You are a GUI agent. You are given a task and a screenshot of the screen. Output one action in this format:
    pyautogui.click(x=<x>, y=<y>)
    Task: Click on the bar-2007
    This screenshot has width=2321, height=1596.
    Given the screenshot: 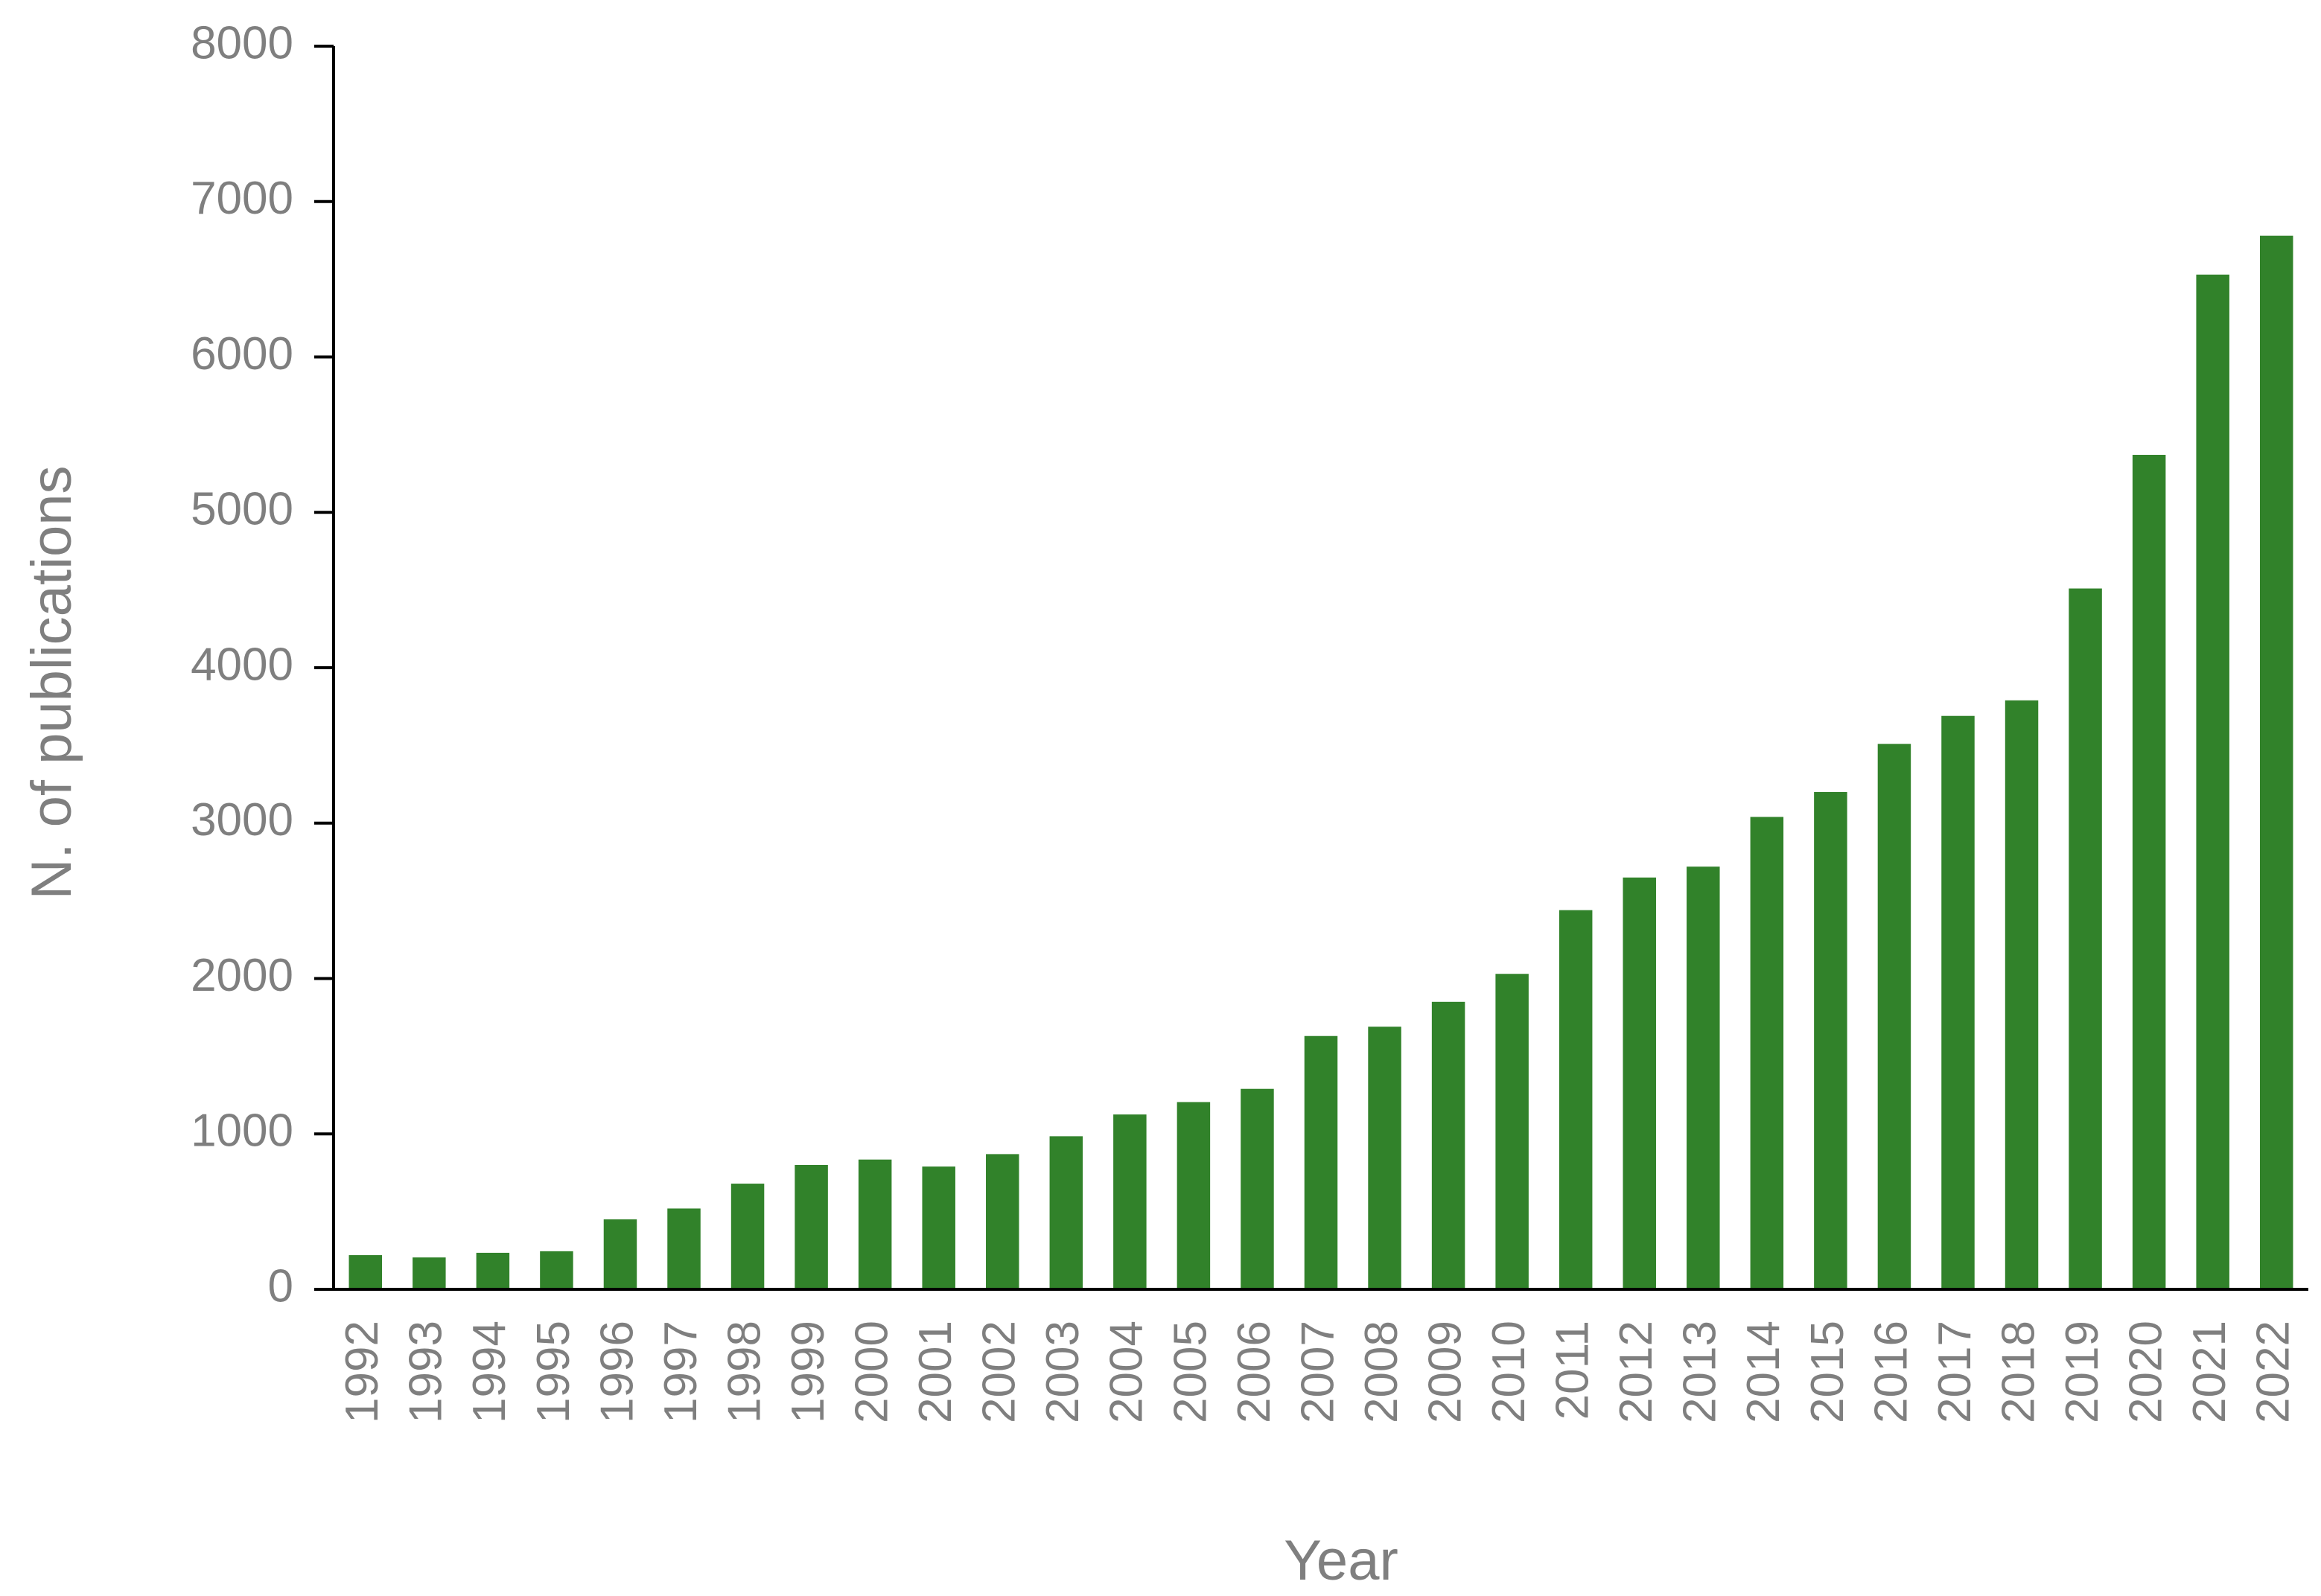 What is the action you would take?
    pyautogui.click(x=1321, y=1162)
    